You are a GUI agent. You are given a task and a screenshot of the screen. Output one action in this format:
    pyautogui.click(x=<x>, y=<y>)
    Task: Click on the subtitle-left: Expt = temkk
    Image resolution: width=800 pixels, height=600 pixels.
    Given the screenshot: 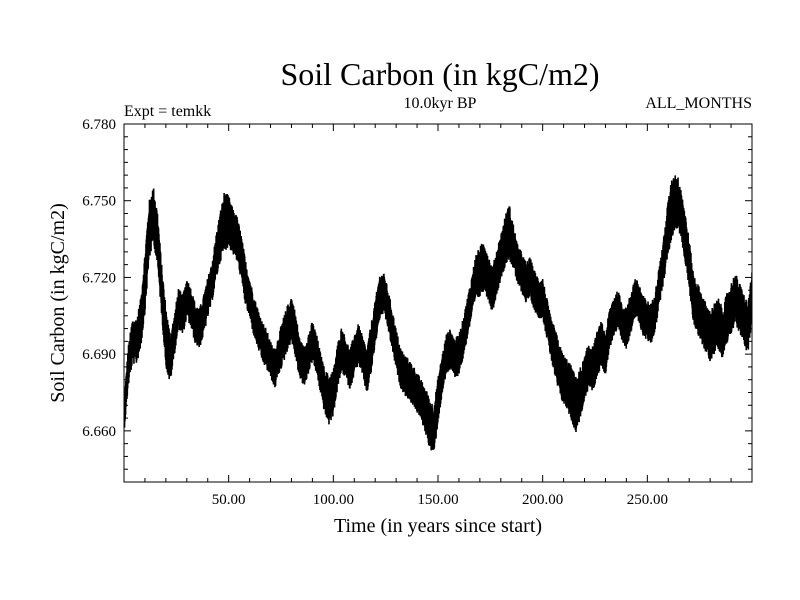 What is the action you would take?
    pyautogui.click(x=167, y=111)
    